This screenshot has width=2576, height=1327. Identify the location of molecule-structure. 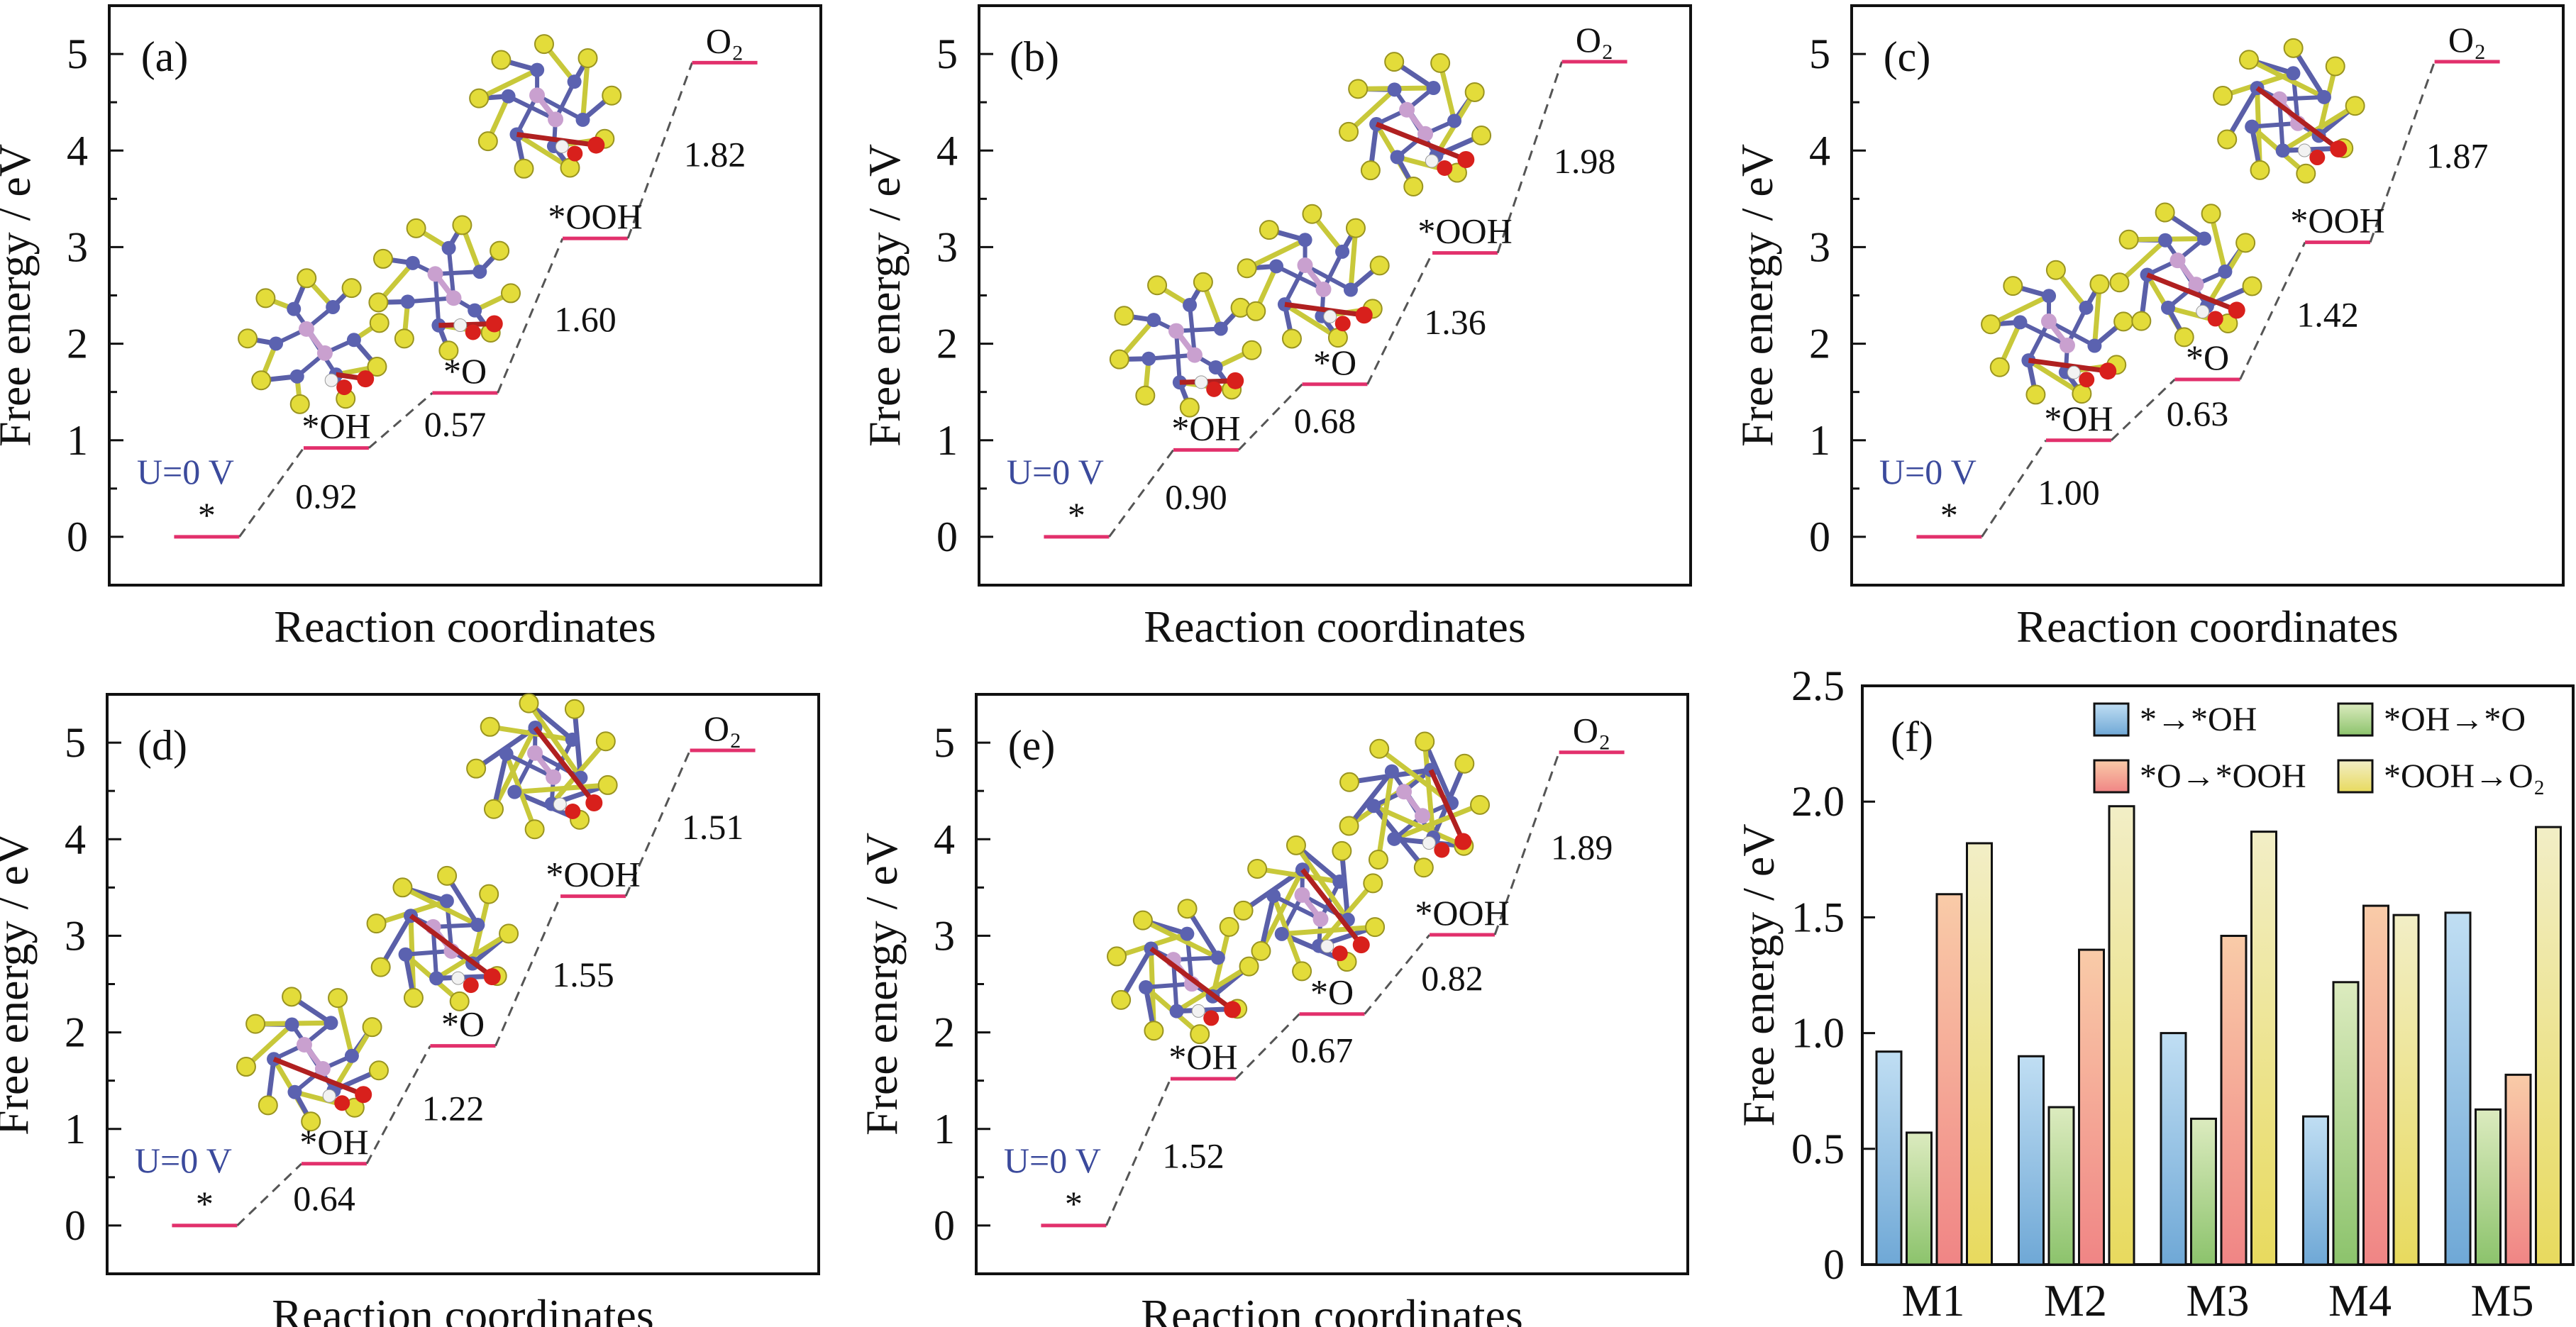
(2185, 275).